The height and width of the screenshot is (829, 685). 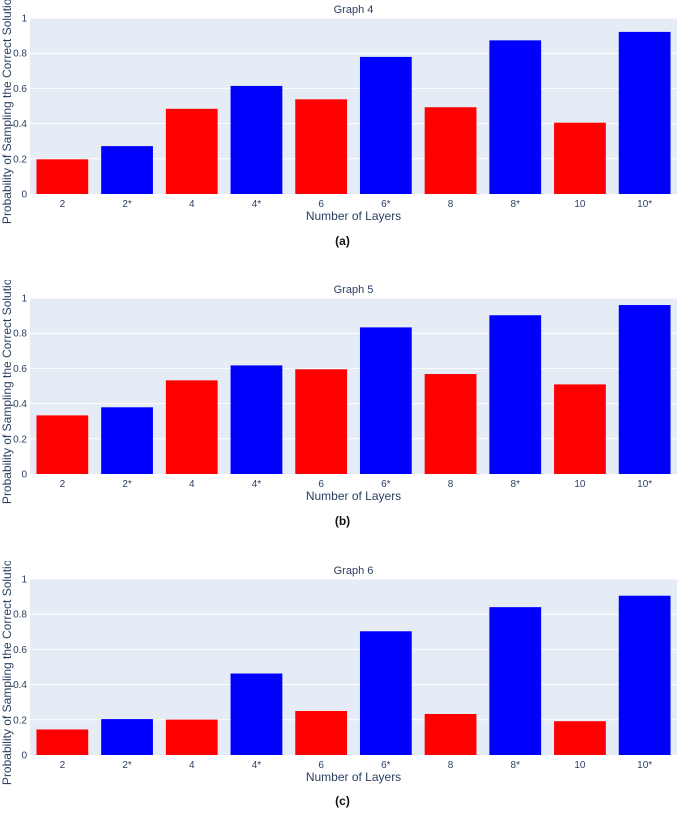 I want to click on chart-title: Graph 4, so click(x=354, y=10).